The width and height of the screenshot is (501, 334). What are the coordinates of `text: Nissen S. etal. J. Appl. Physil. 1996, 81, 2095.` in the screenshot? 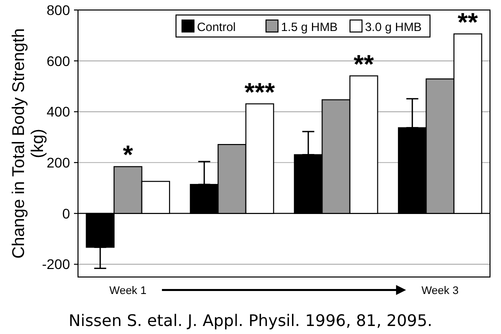 It's located at (250, 320).